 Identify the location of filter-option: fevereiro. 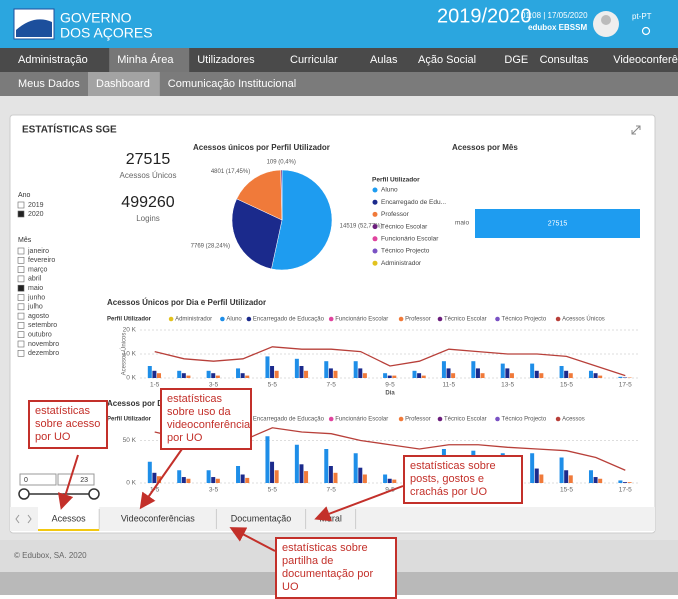
(41, 260).